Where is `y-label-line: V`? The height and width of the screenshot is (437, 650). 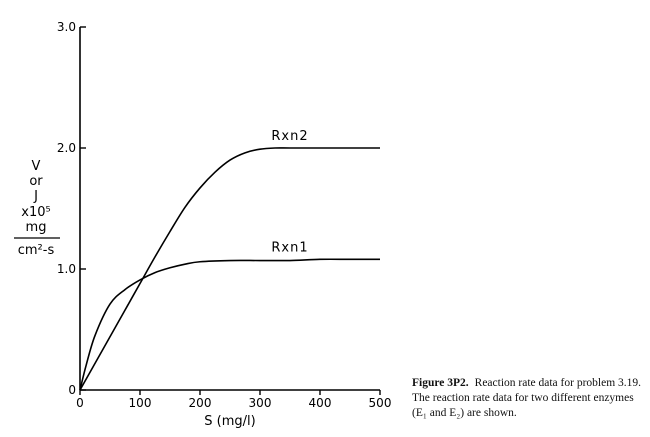
y-label-line: V is located at coordinates (36, 166).